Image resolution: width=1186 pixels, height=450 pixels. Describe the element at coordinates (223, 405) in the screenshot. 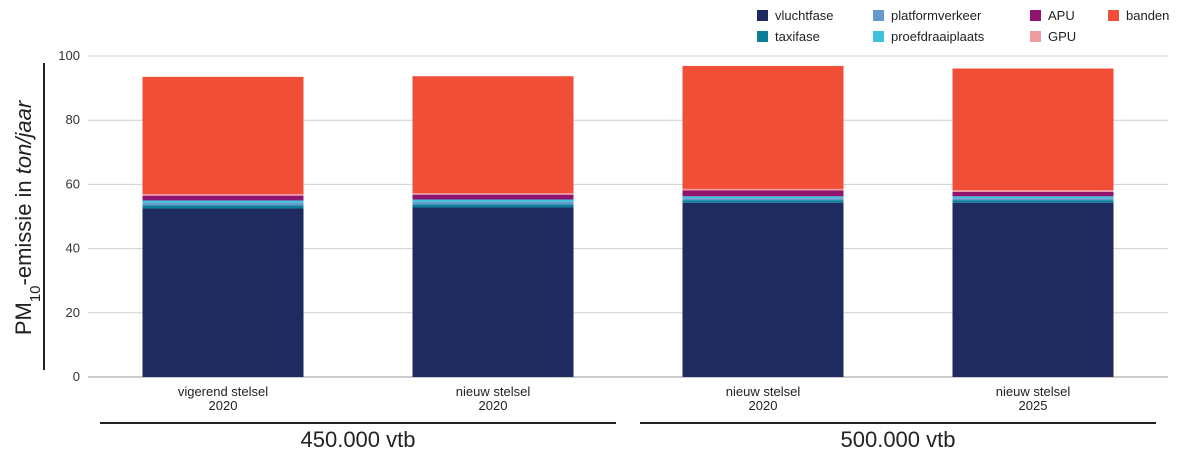

I see `x-category-label-0-1: 2020` at that location.